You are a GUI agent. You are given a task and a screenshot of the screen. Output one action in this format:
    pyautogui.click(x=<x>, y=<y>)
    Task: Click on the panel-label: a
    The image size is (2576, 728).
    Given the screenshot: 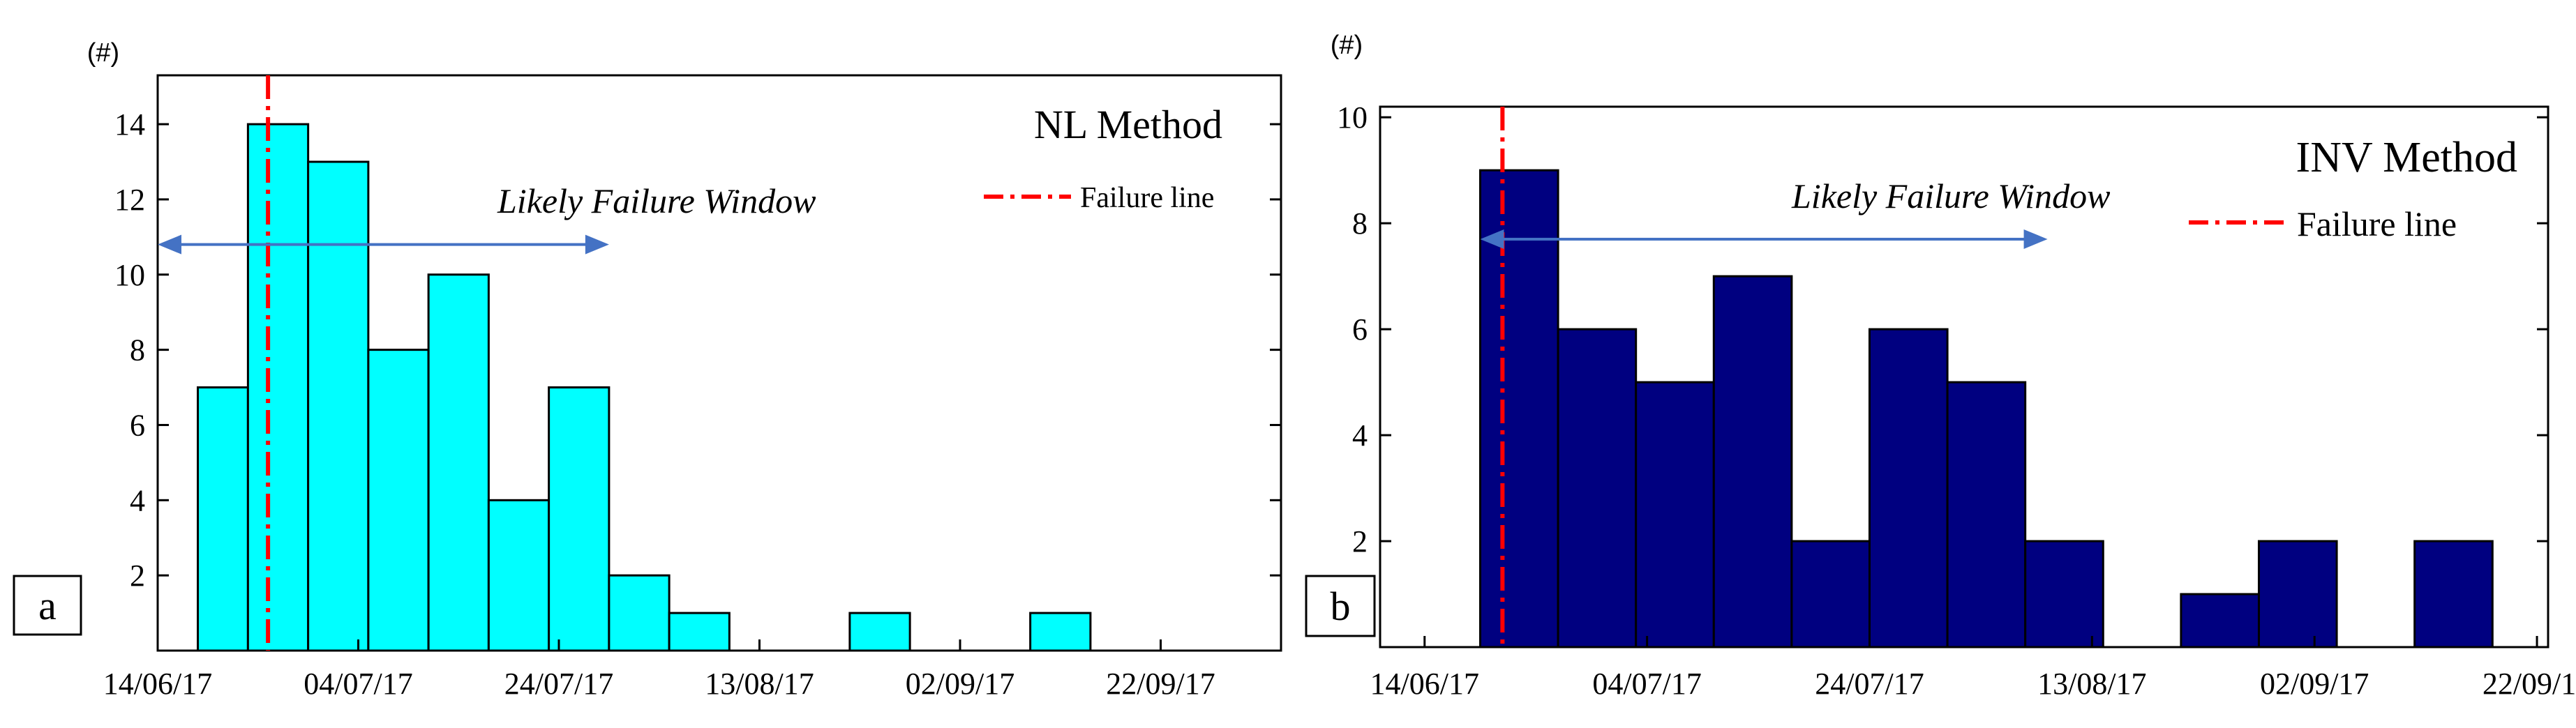 What is the action you would take?
    pyautogui.click(x=47, y=605)
    